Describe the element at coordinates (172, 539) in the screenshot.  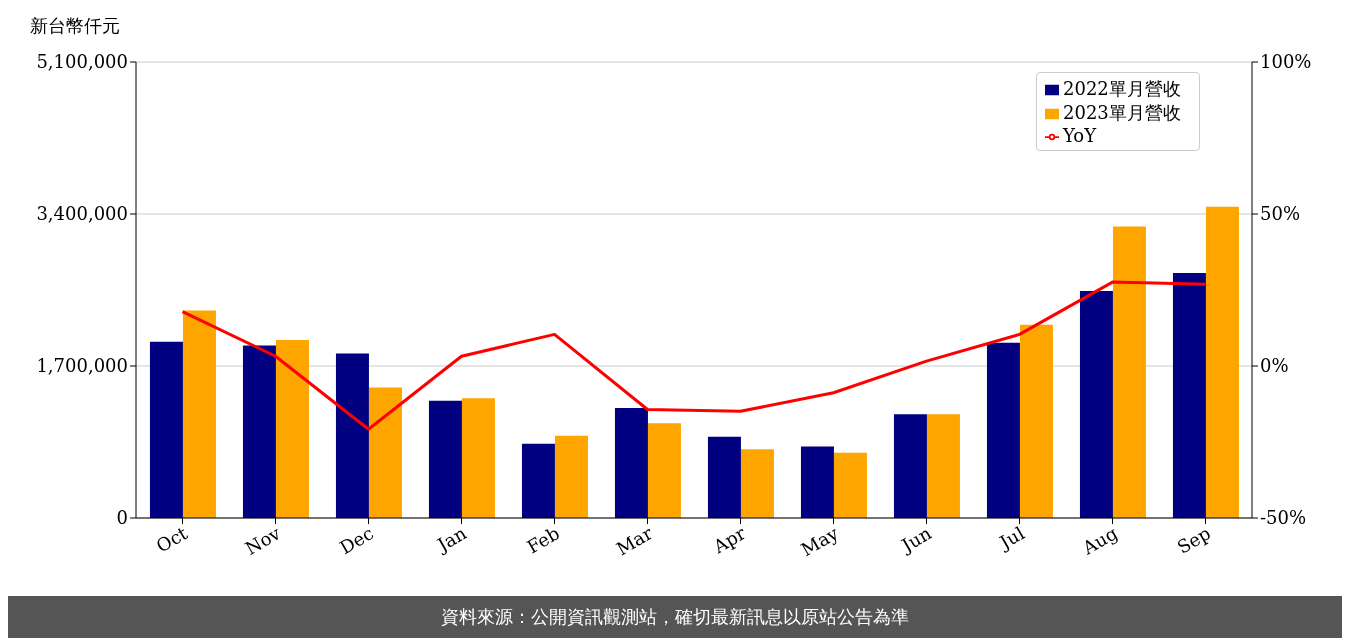
I see `x-tick-label: Oct` at that location.